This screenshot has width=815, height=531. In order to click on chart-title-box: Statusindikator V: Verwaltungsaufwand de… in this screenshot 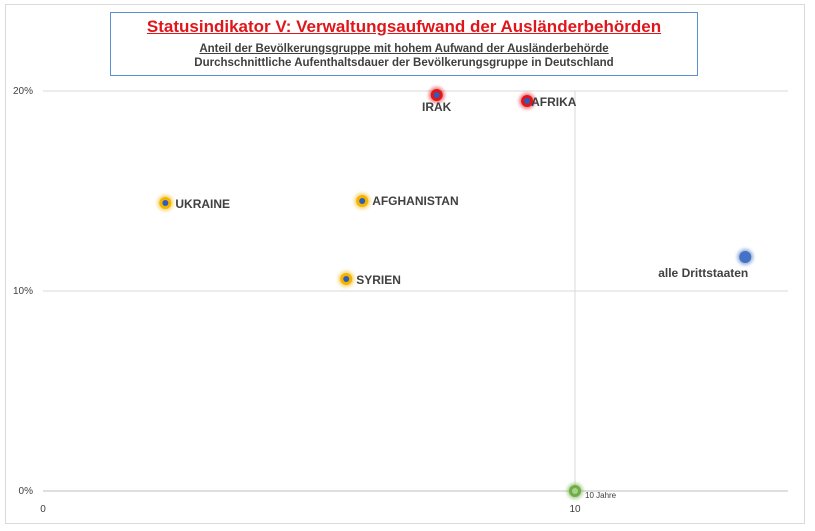, I will do `click(404, 44)`.